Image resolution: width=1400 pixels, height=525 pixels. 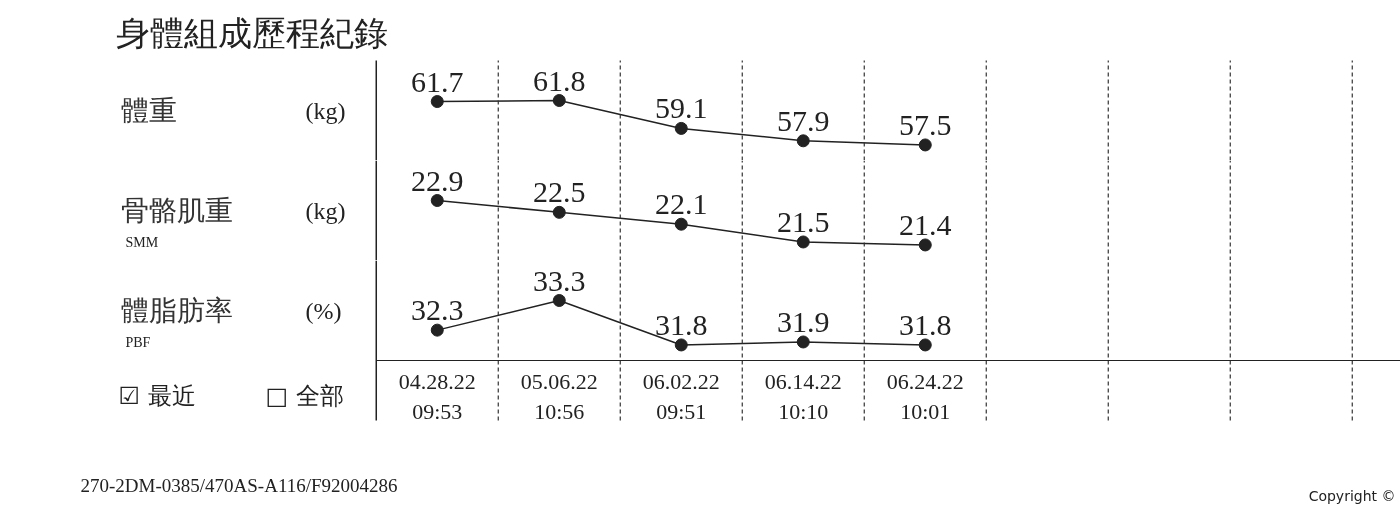 I want to click on data-label: 21.4, so click(x=925, y=224).